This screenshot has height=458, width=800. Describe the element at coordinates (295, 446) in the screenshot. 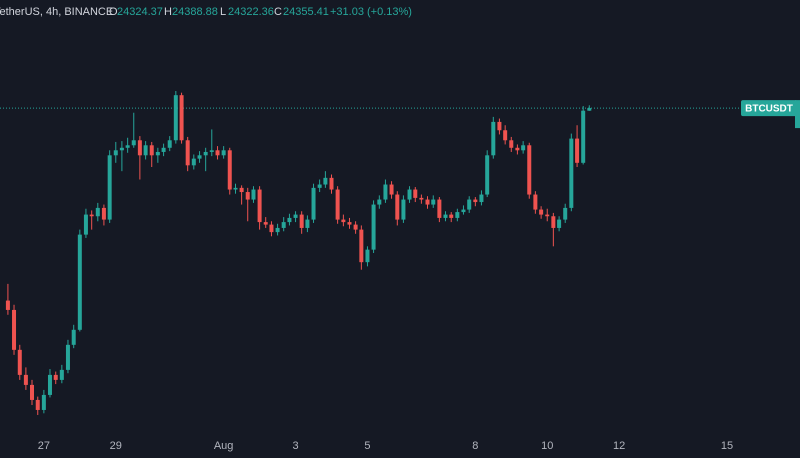

I see `x-tick-label: 3` at that location.